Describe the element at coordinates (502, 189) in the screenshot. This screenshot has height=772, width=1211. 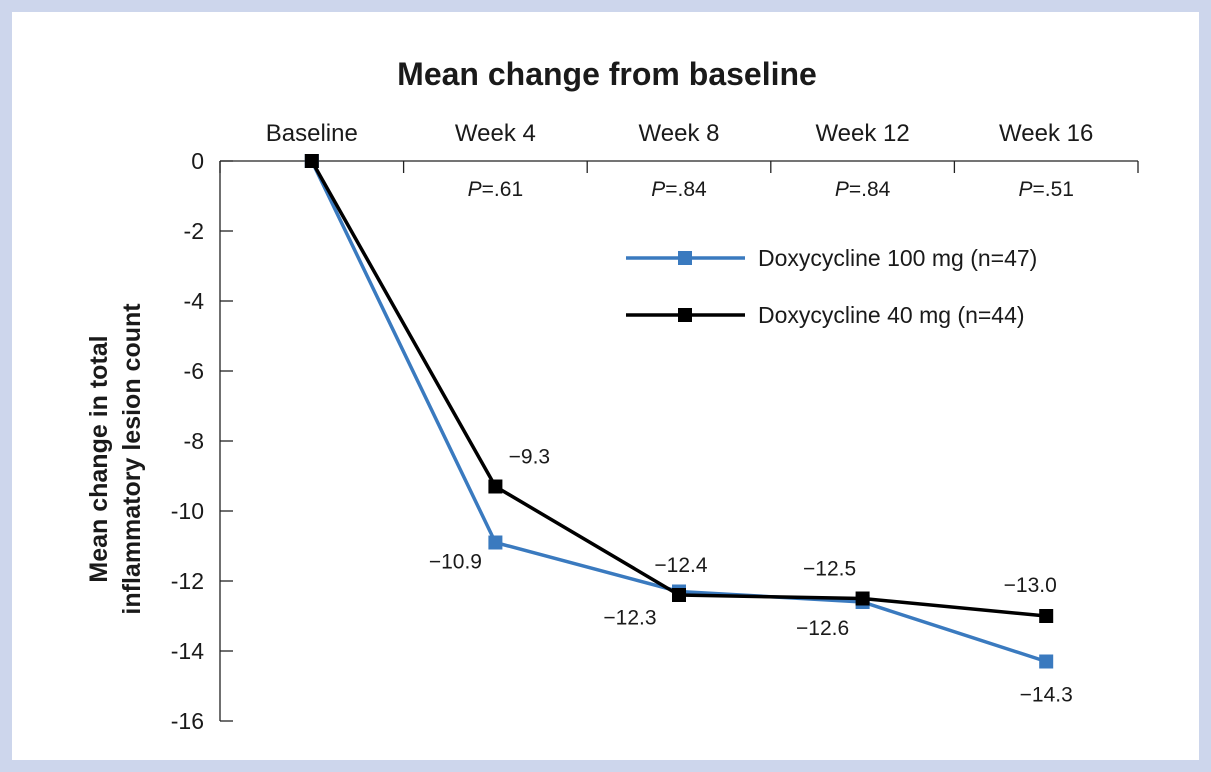
I see `p-value-number: =.61` at that location.